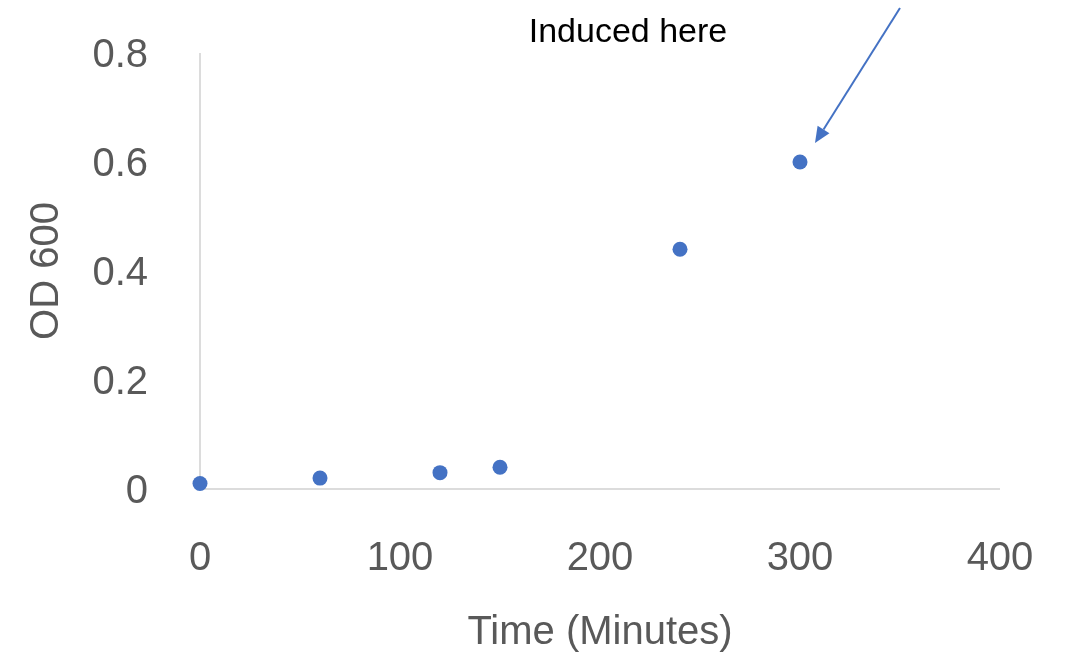 The image size is (1073, 658). Describe the element at coordinates (600, 556) in the screenshot. I see `x-tick-label: 200` at that location.